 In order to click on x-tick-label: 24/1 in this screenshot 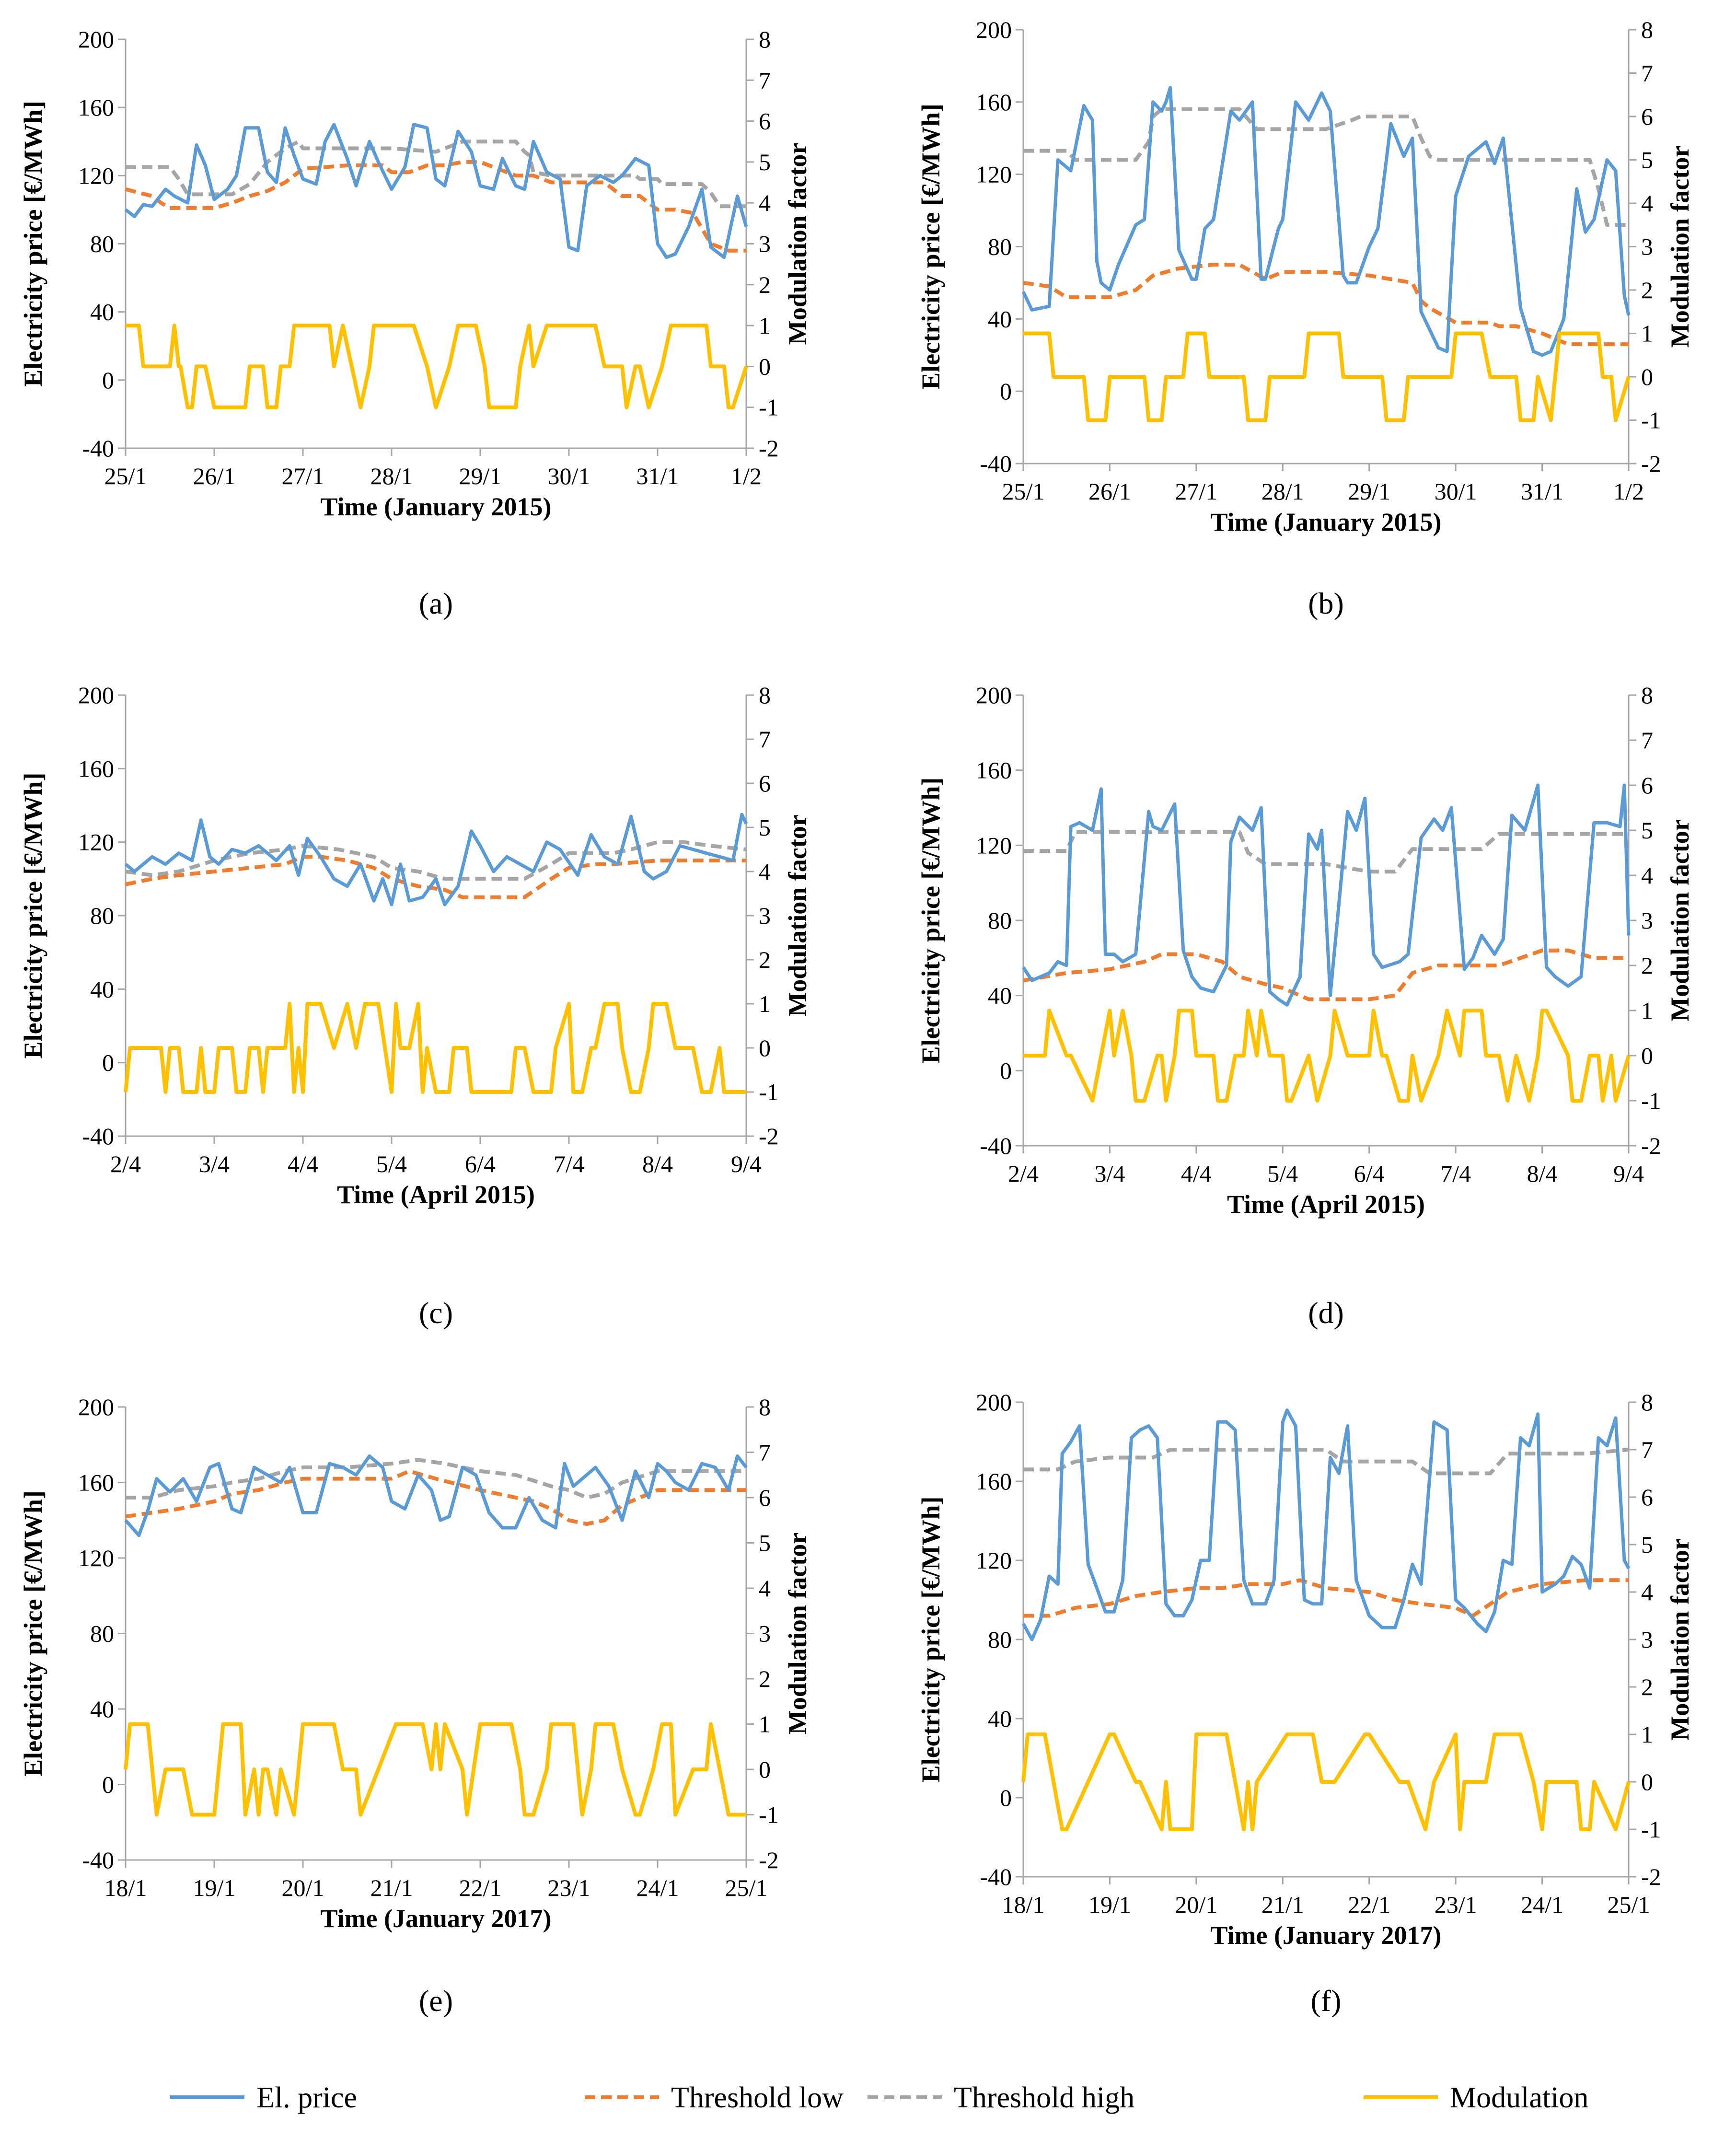, I will do `click(1542, 1904)`.